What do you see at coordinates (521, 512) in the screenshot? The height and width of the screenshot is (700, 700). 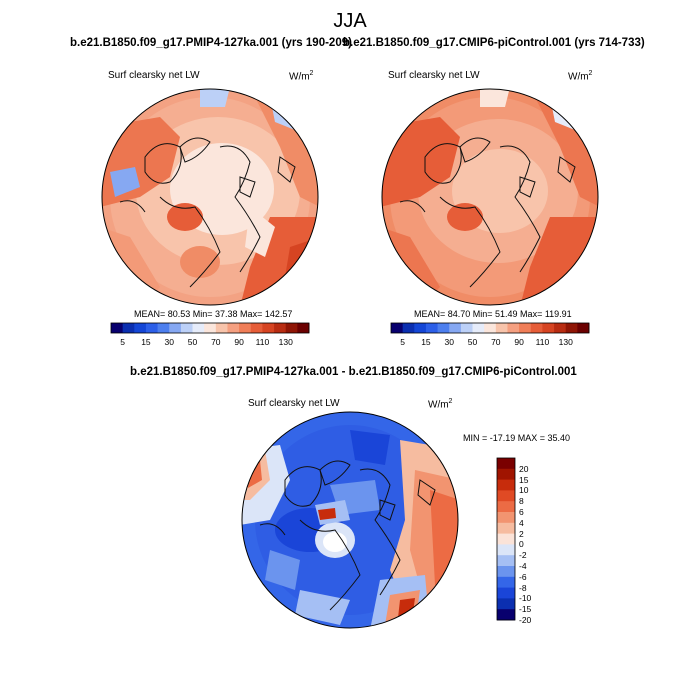 I see `colorbar-tick-label: 6` at bounding box center [521, 512].